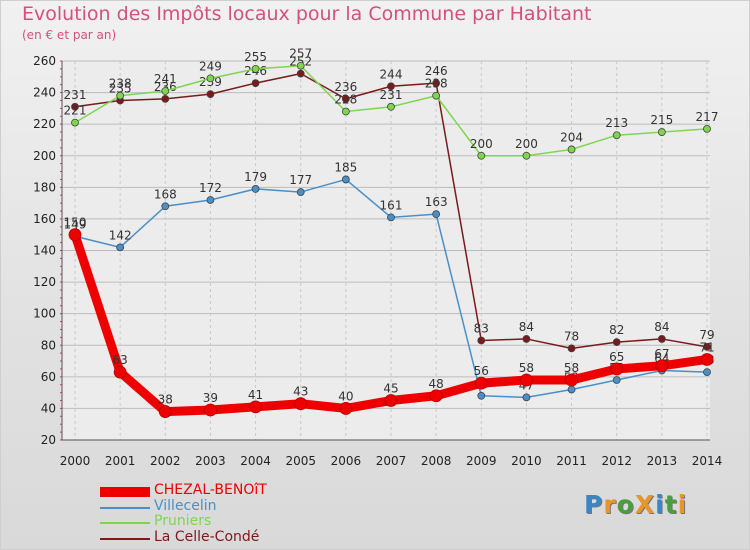 Image resolution: width=750 pixels, height=550 pixels. I want to click on legend-entry: Villecelin, so click(185, 506).